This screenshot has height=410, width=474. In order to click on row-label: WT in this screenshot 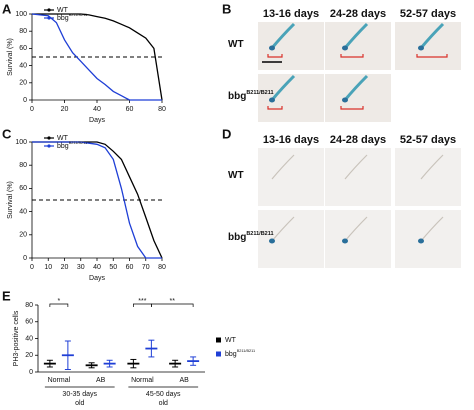, I will do `click(236, 175)`.